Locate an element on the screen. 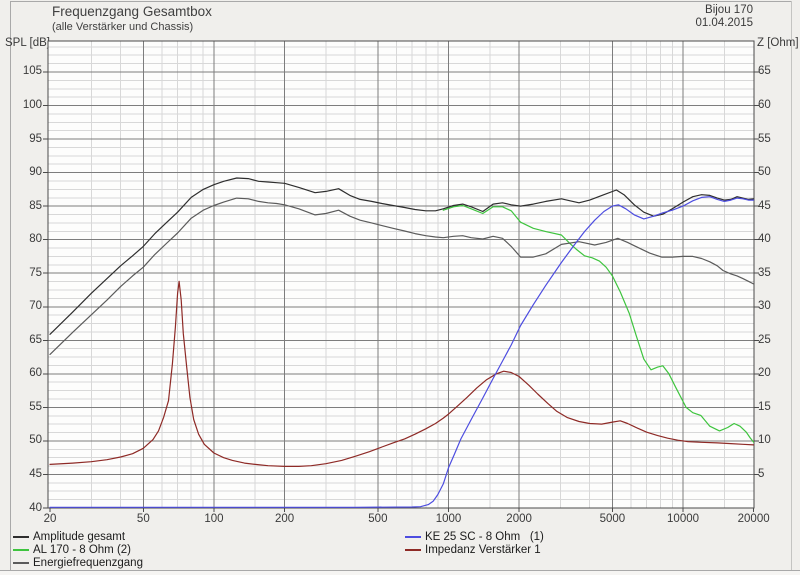  y-left-tick-label: 85 is located at coordinates (35, 205).